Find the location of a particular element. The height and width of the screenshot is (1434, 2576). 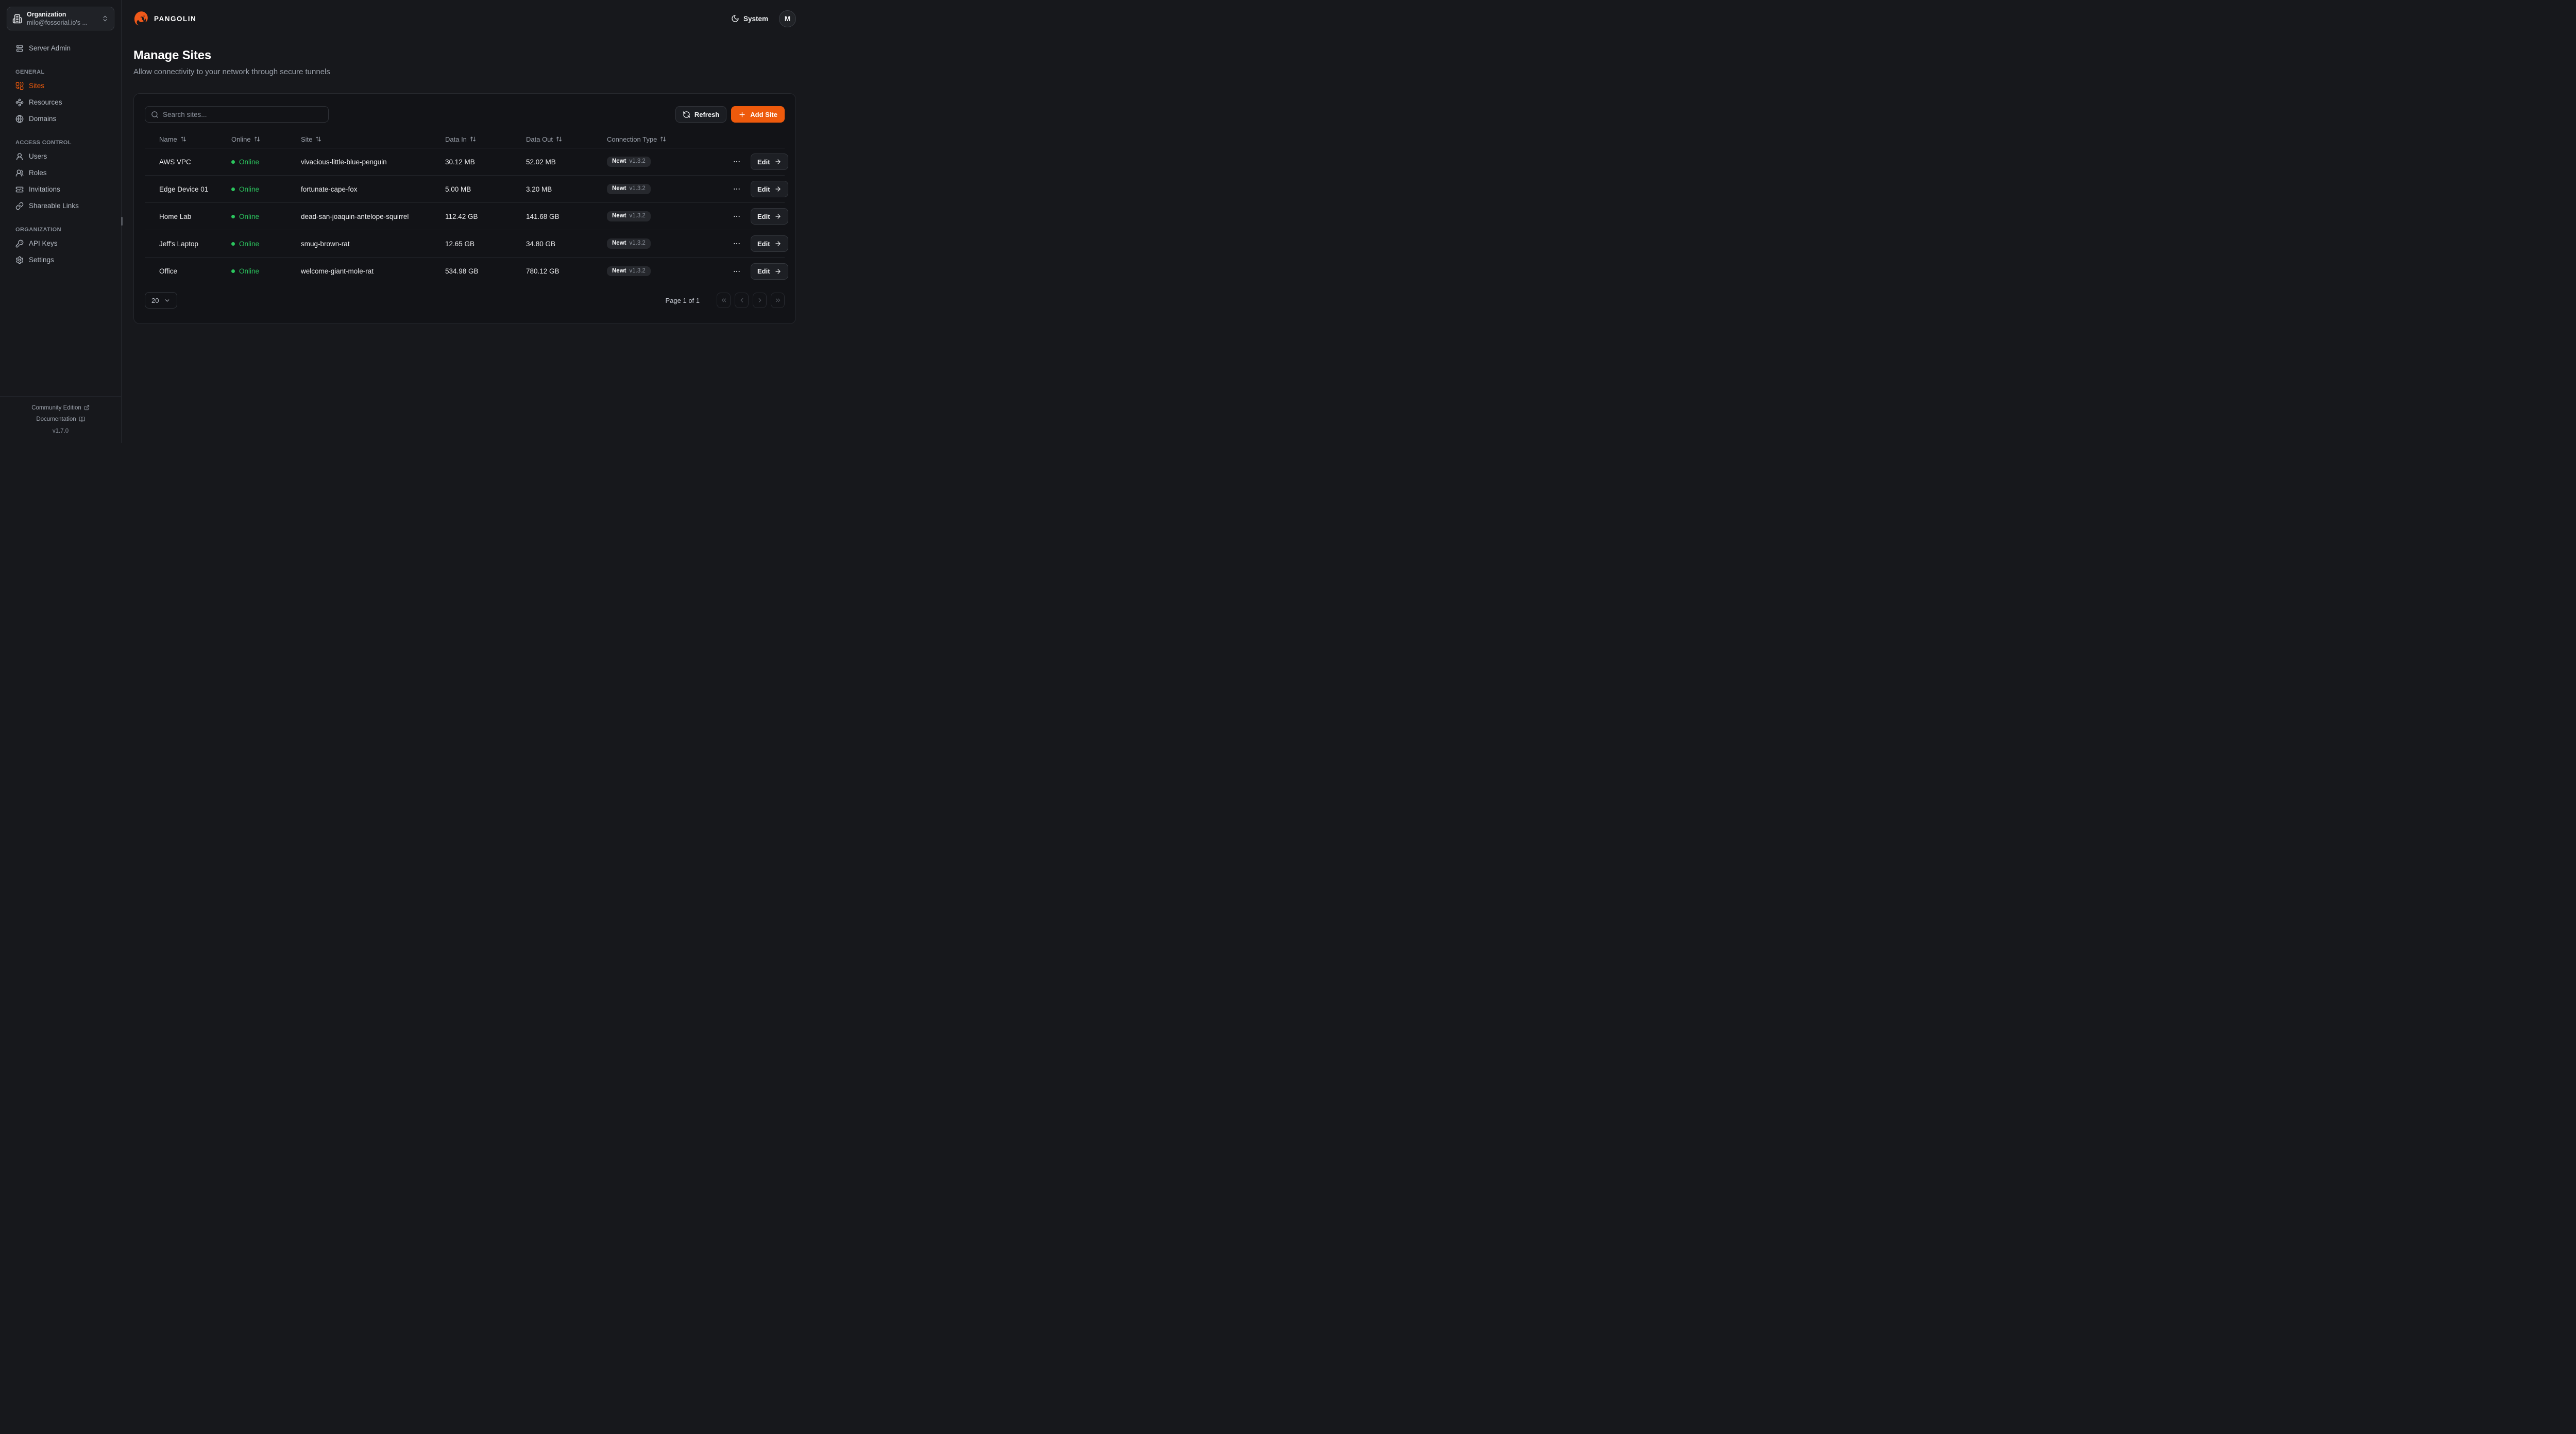

documentation-link: Documentation is located at coordinates (60, 419).